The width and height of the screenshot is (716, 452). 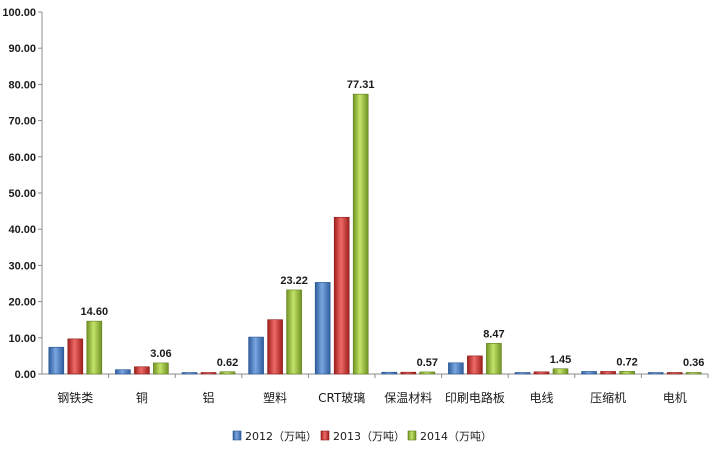 I want to click on x-category-label: 铜, so click(x=142, y=397).